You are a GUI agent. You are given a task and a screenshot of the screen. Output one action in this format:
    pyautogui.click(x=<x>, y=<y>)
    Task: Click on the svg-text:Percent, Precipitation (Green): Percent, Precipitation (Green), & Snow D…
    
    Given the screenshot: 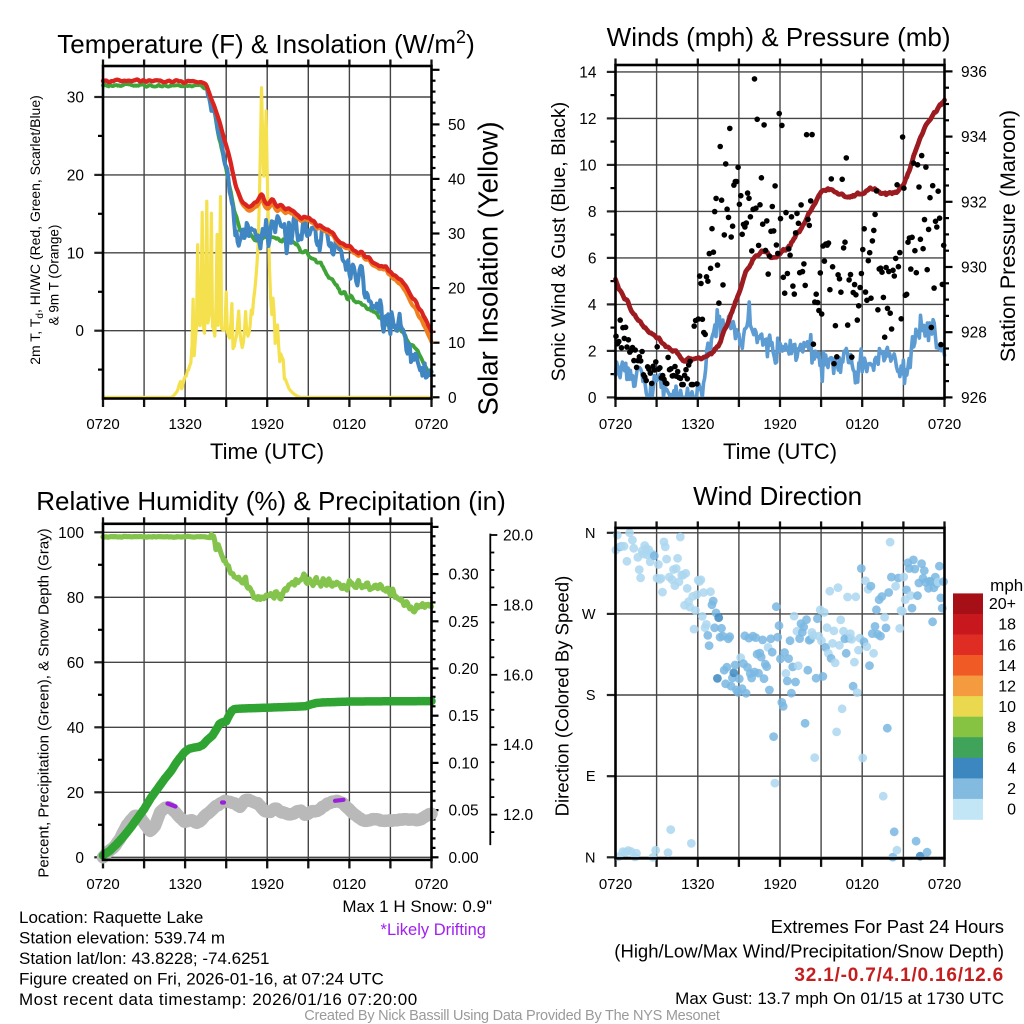 What is the action you would take?
    pyautogui.click(x=44, y=702)
    